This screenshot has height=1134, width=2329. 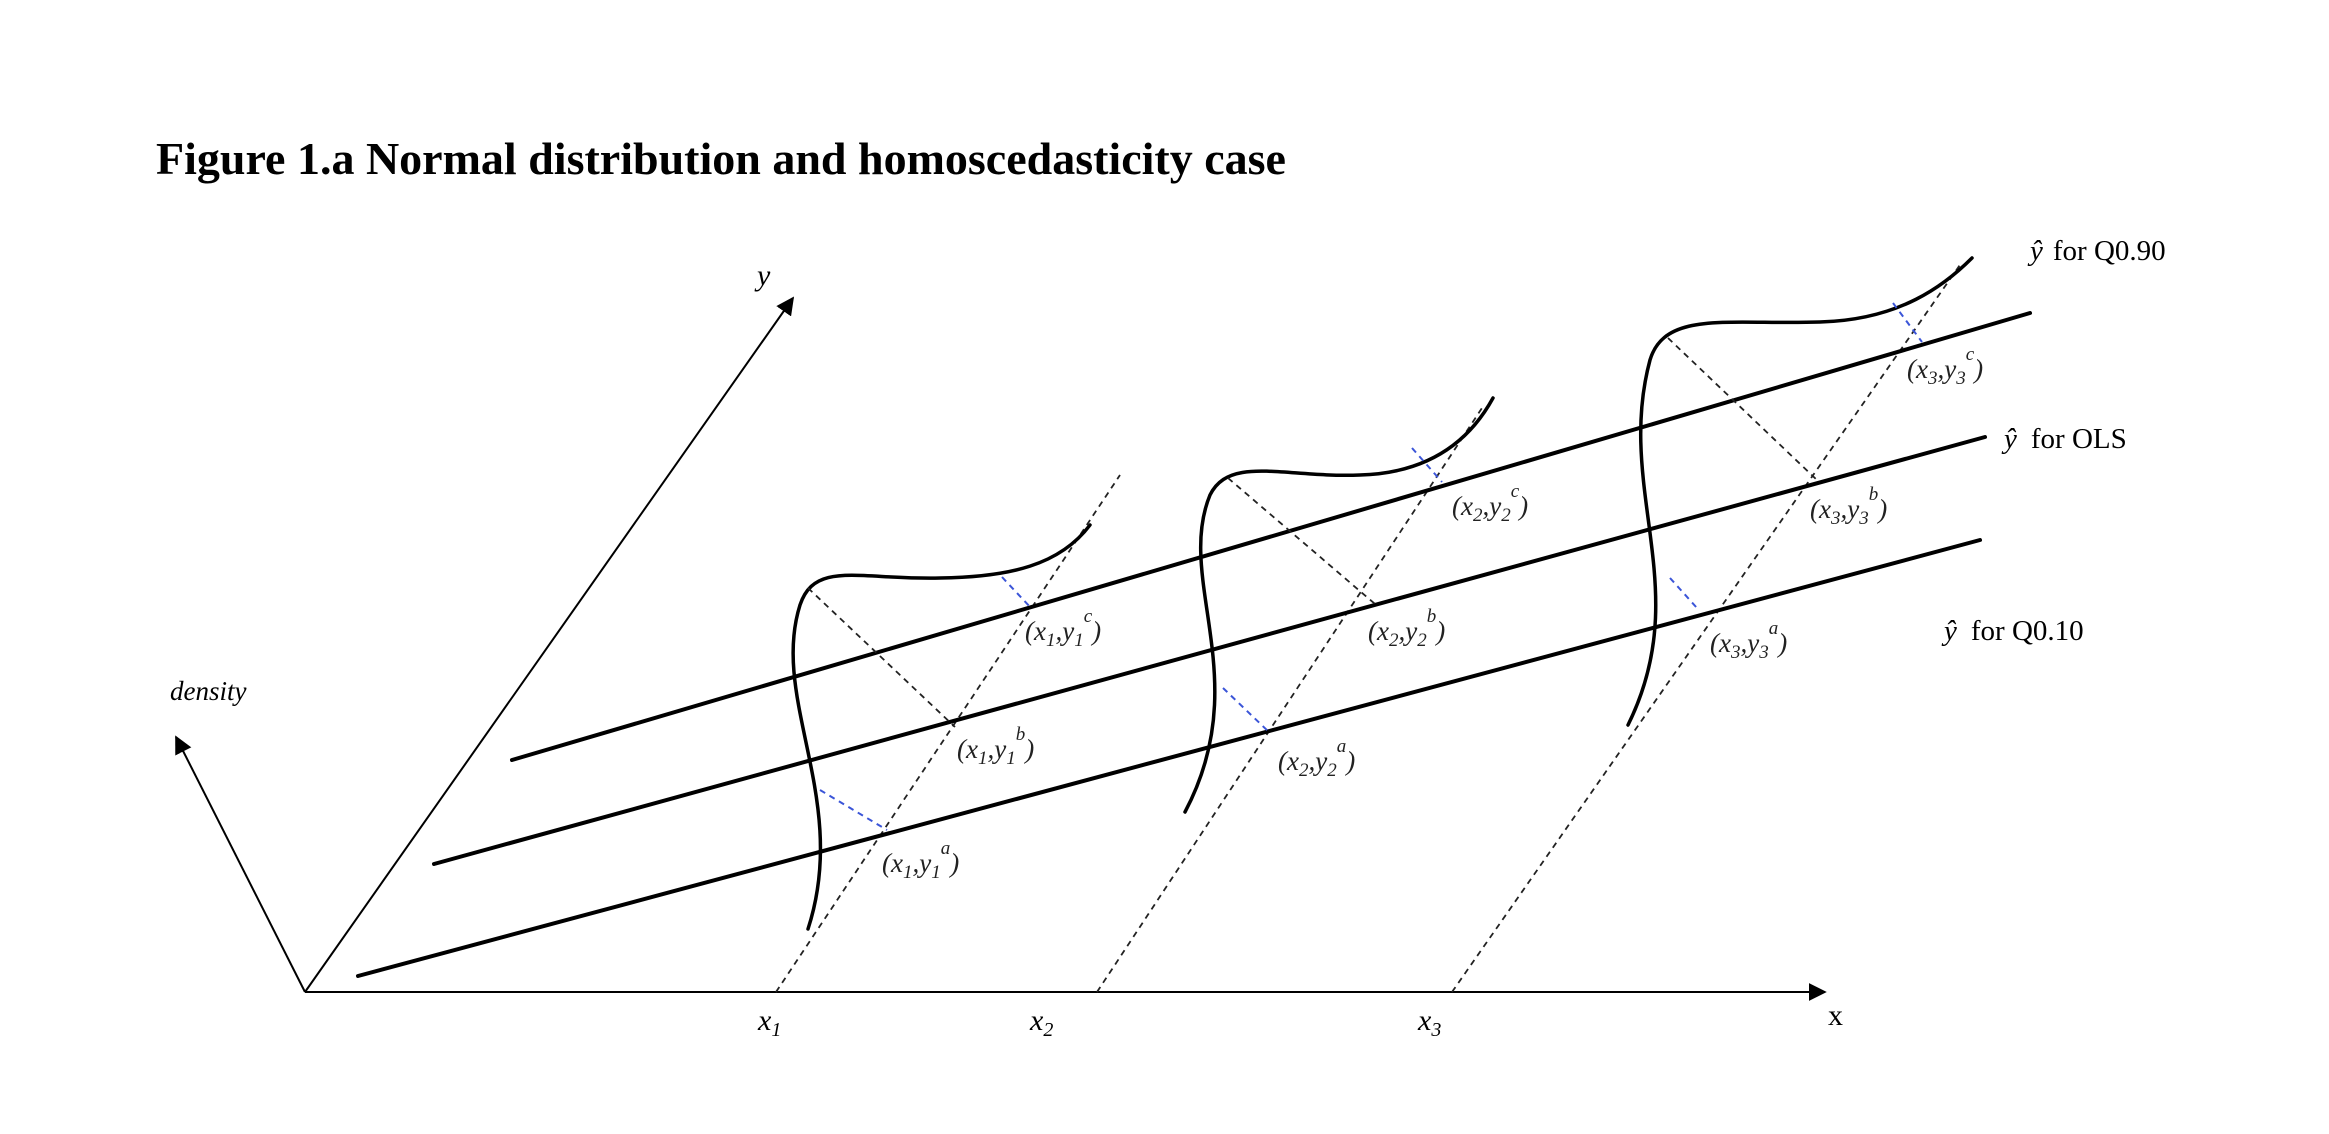 I want to click on blue-guide-1c, so click(x=1016, y=592).